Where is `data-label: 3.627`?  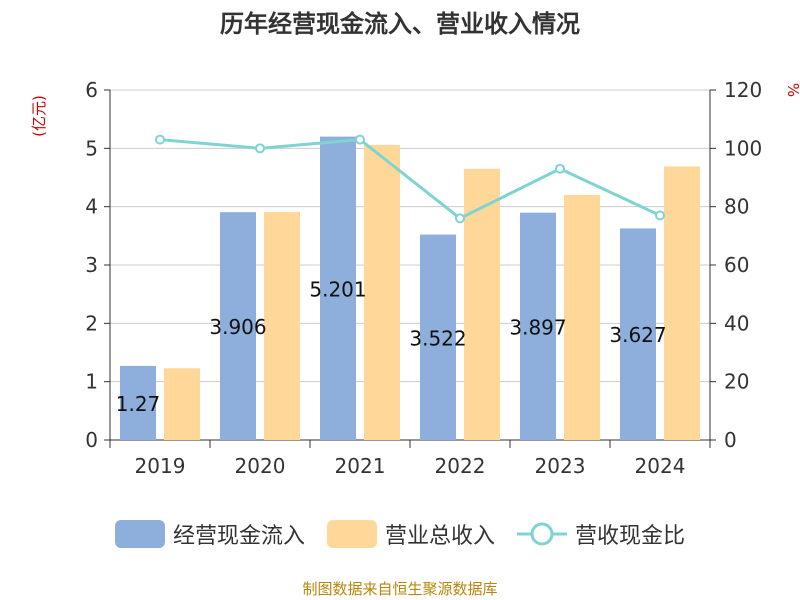
data-label: 3.627 is located at coordinates (637, 335).